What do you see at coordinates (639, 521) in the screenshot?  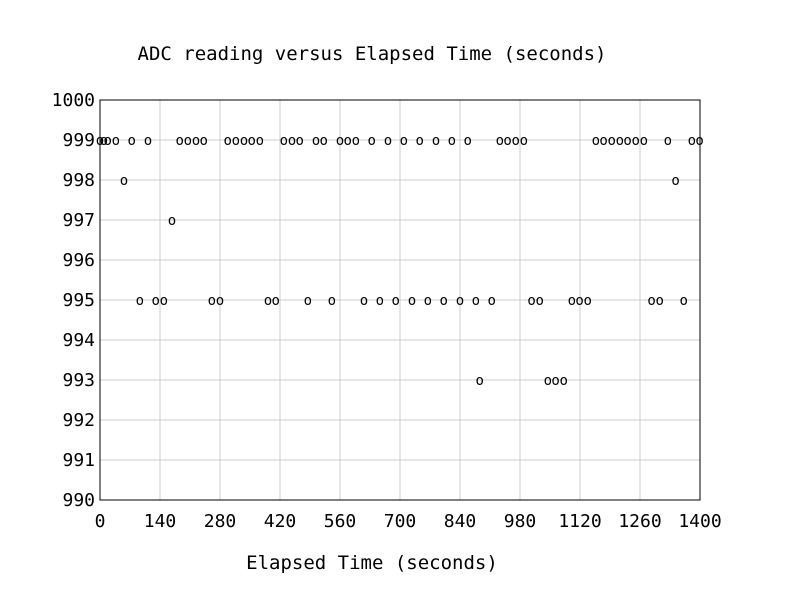 I see `x-tick-label: 1260` at bounding box center [639, 521].